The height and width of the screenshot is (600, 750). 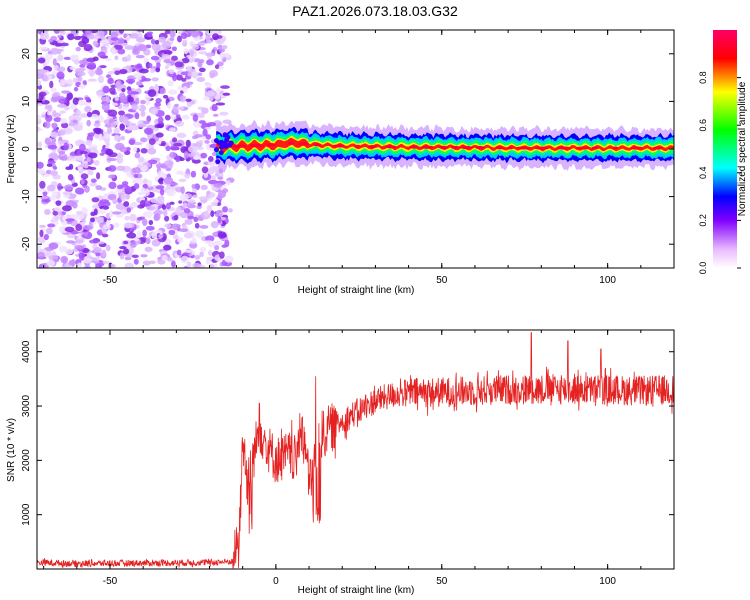 I want to click on signal-onset-blob, so click(x=230, y=145).